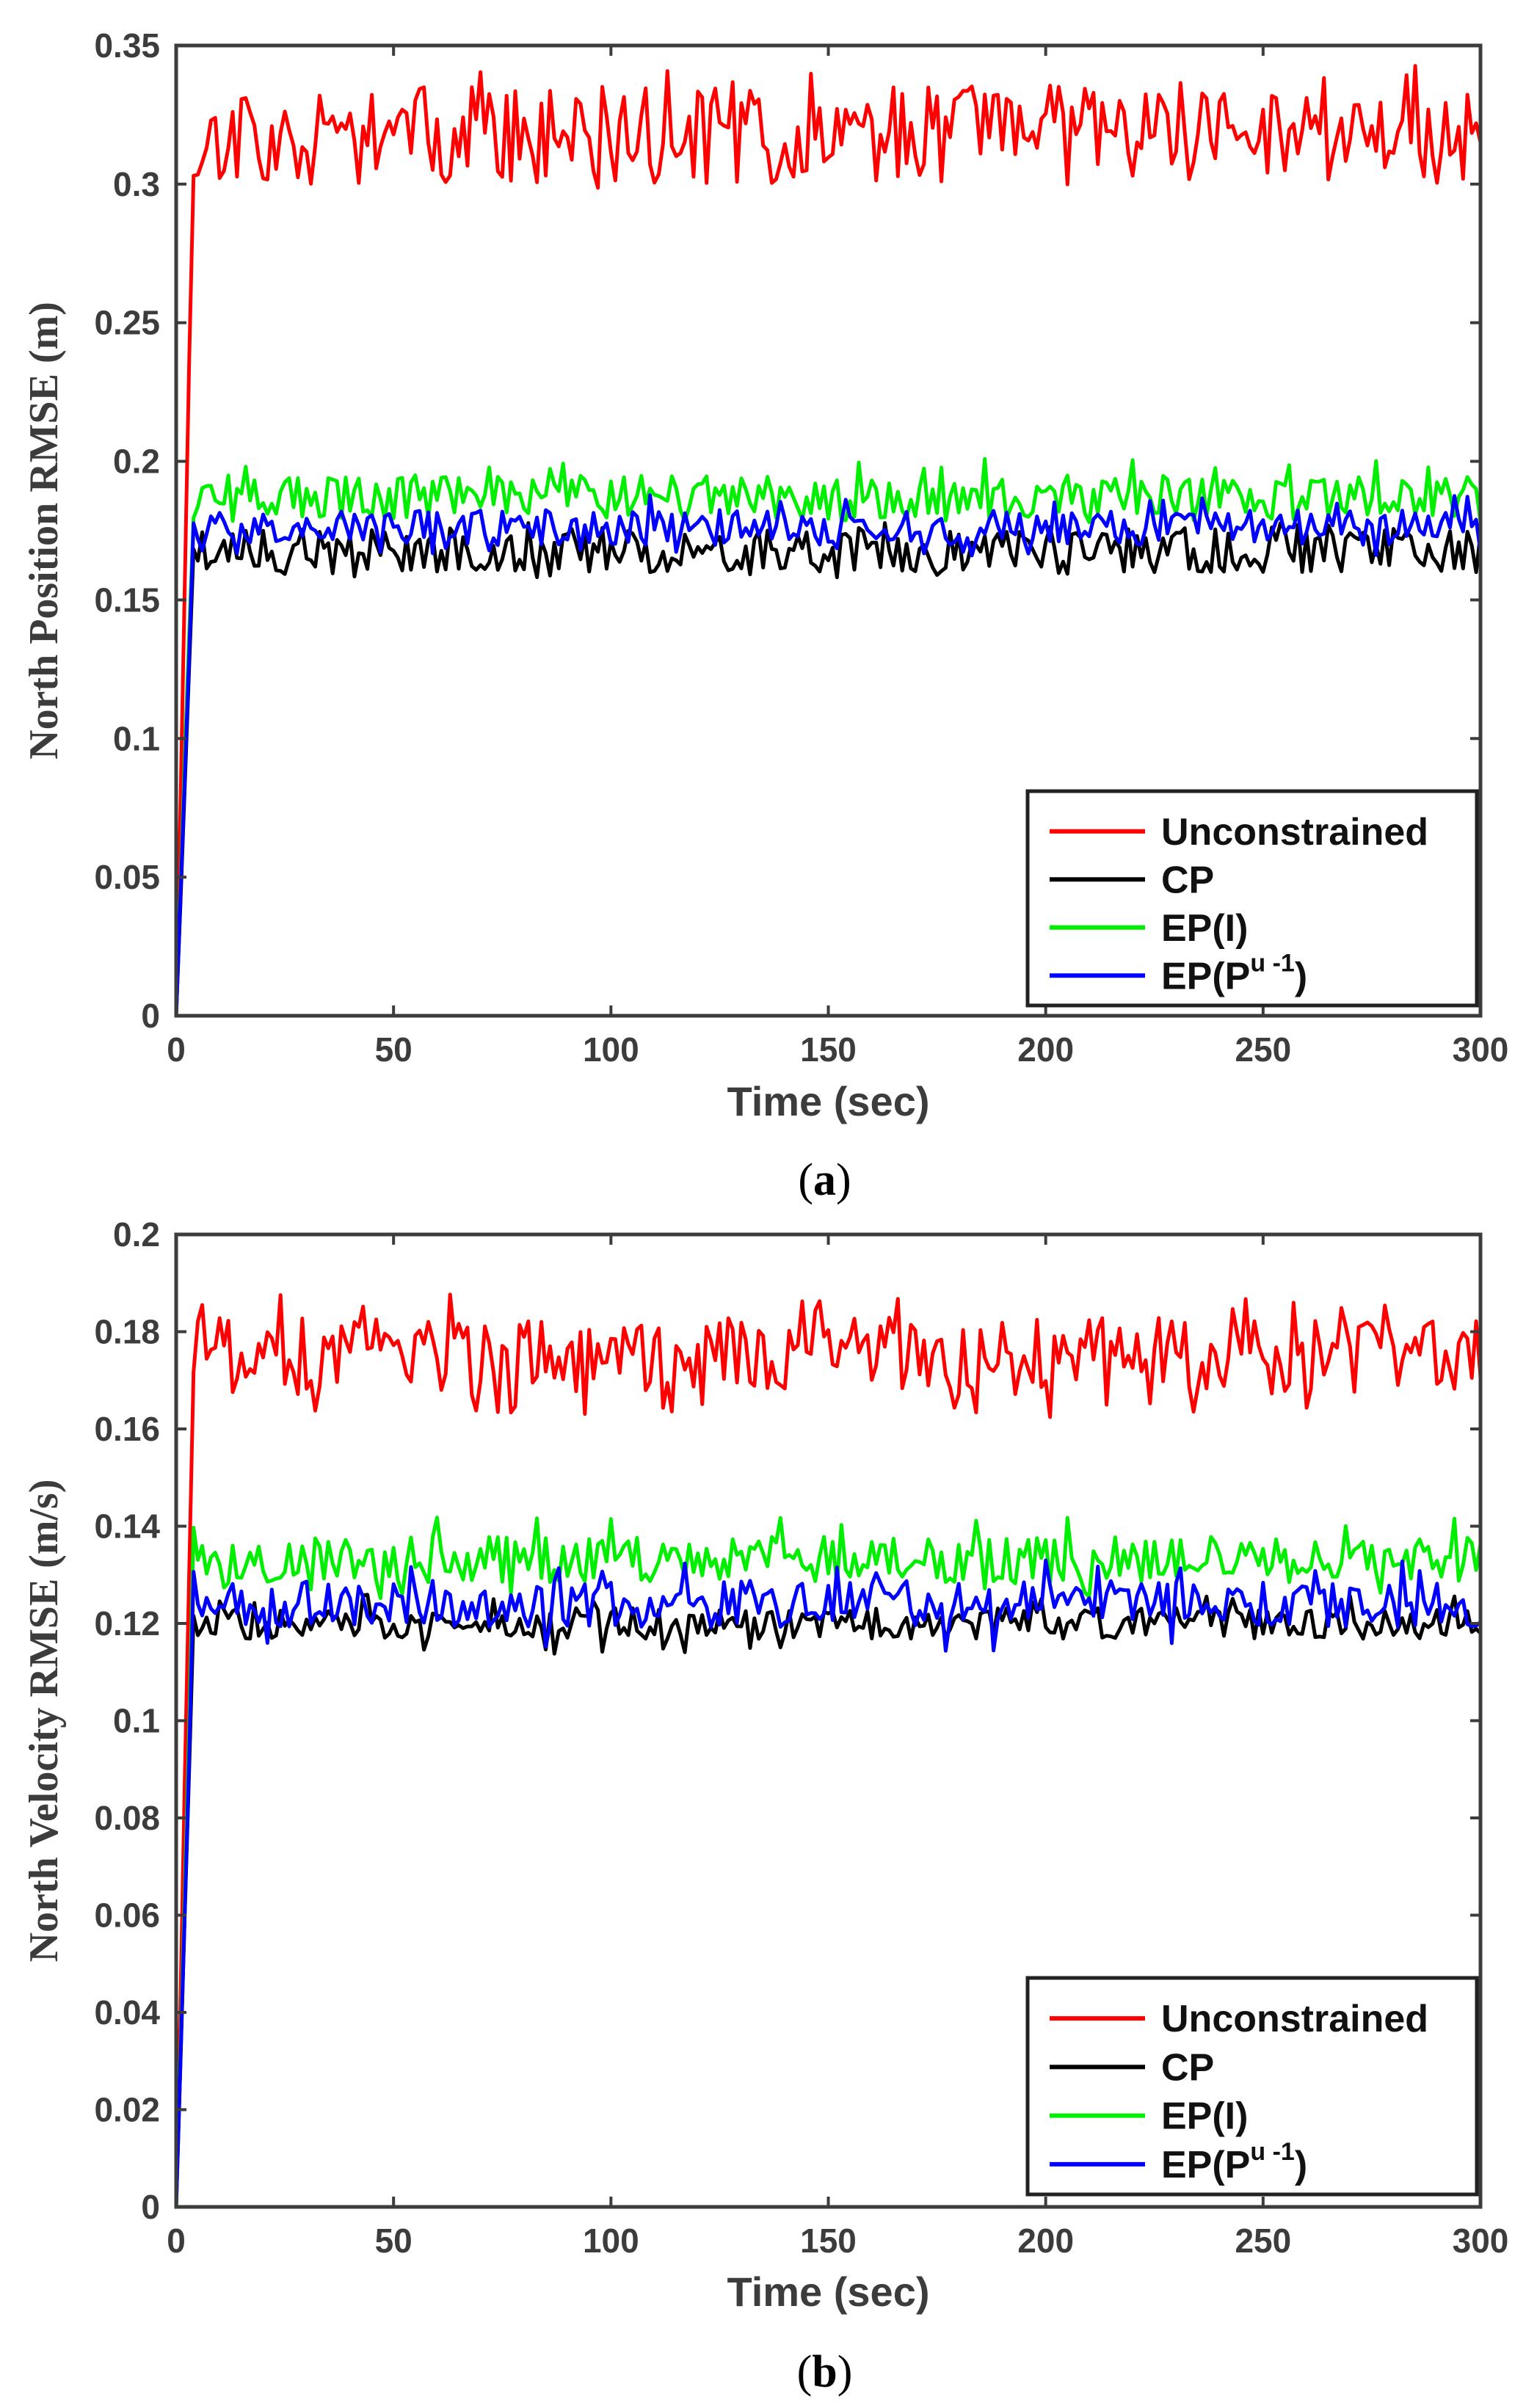 Image resolution: width=1537 pixels, height=2408 pixels. I want to click on caption-letter: a, so click(825, 1180).